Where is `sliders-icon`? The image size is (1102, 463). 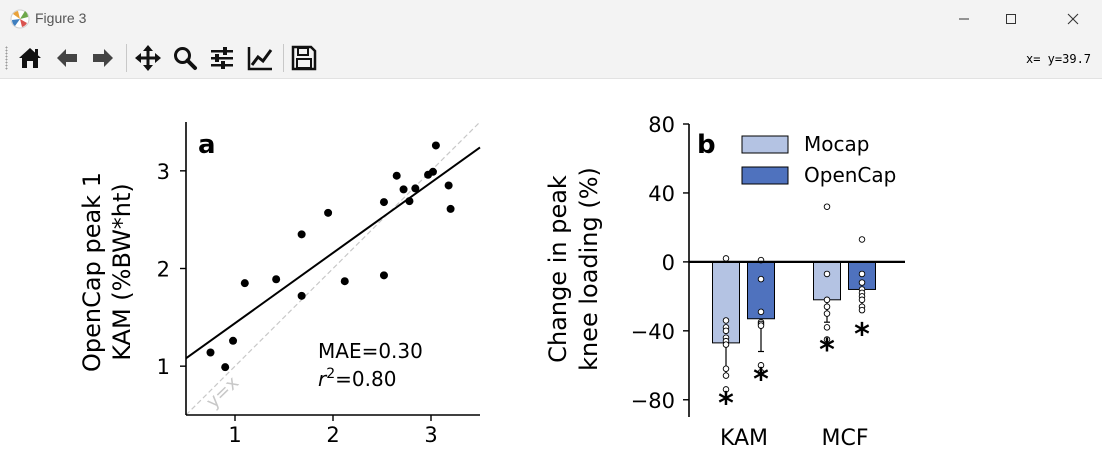 sliders-icon is located at coordinates (222, 58).